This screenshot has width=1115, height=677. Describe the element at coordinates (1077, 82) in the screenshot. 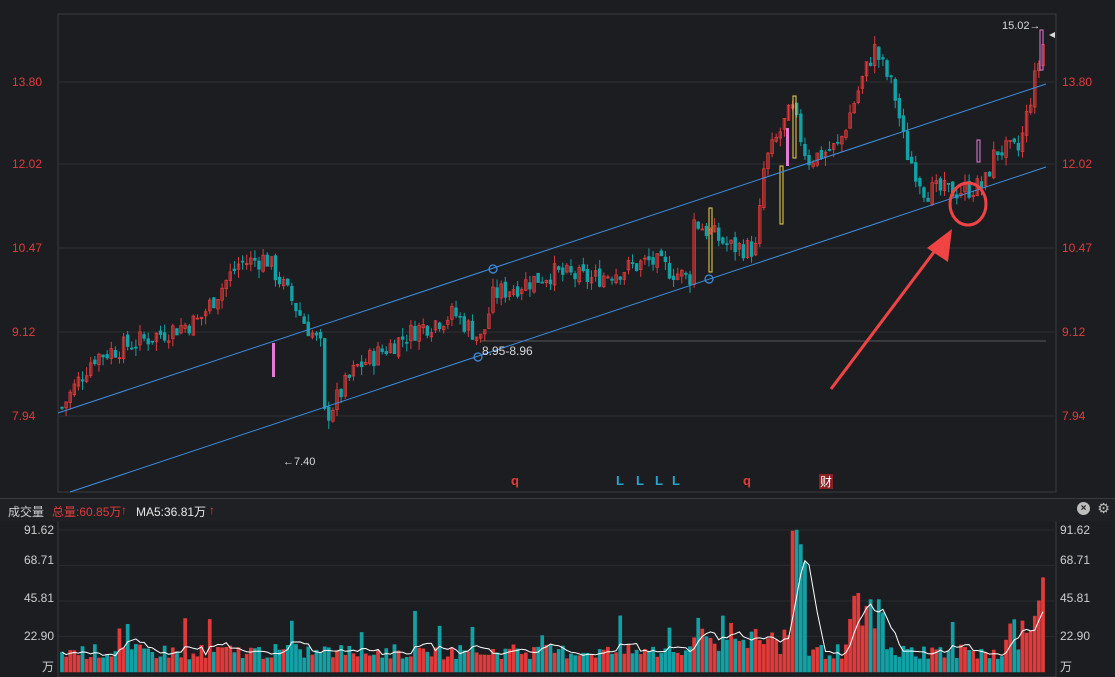

I see `price-tick-right: 13.80` at that location.